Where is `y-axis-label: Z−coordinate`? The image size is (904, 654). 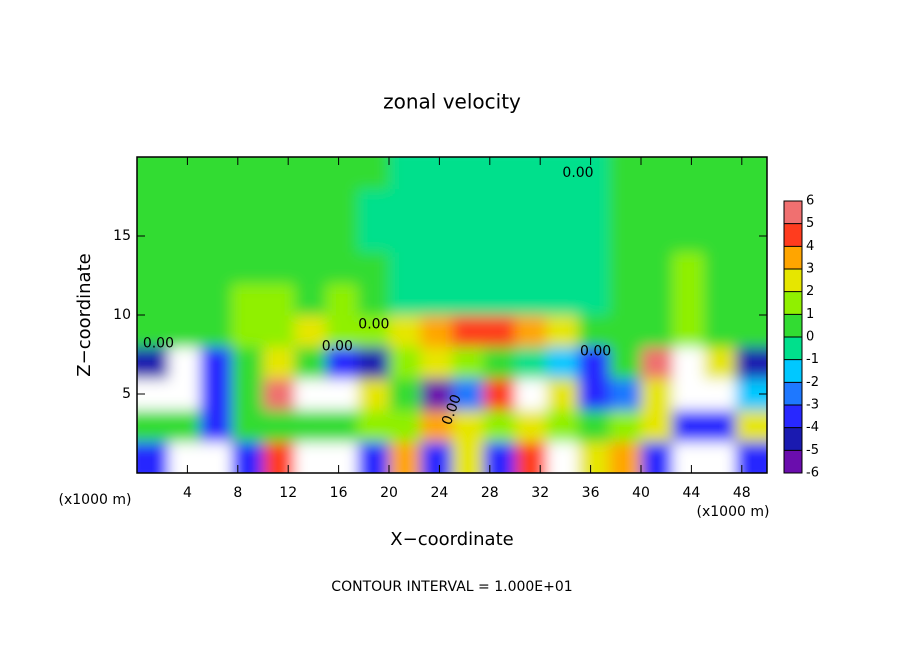 y-axis-label: Z−coordinate is located at coordinates (84, 314).